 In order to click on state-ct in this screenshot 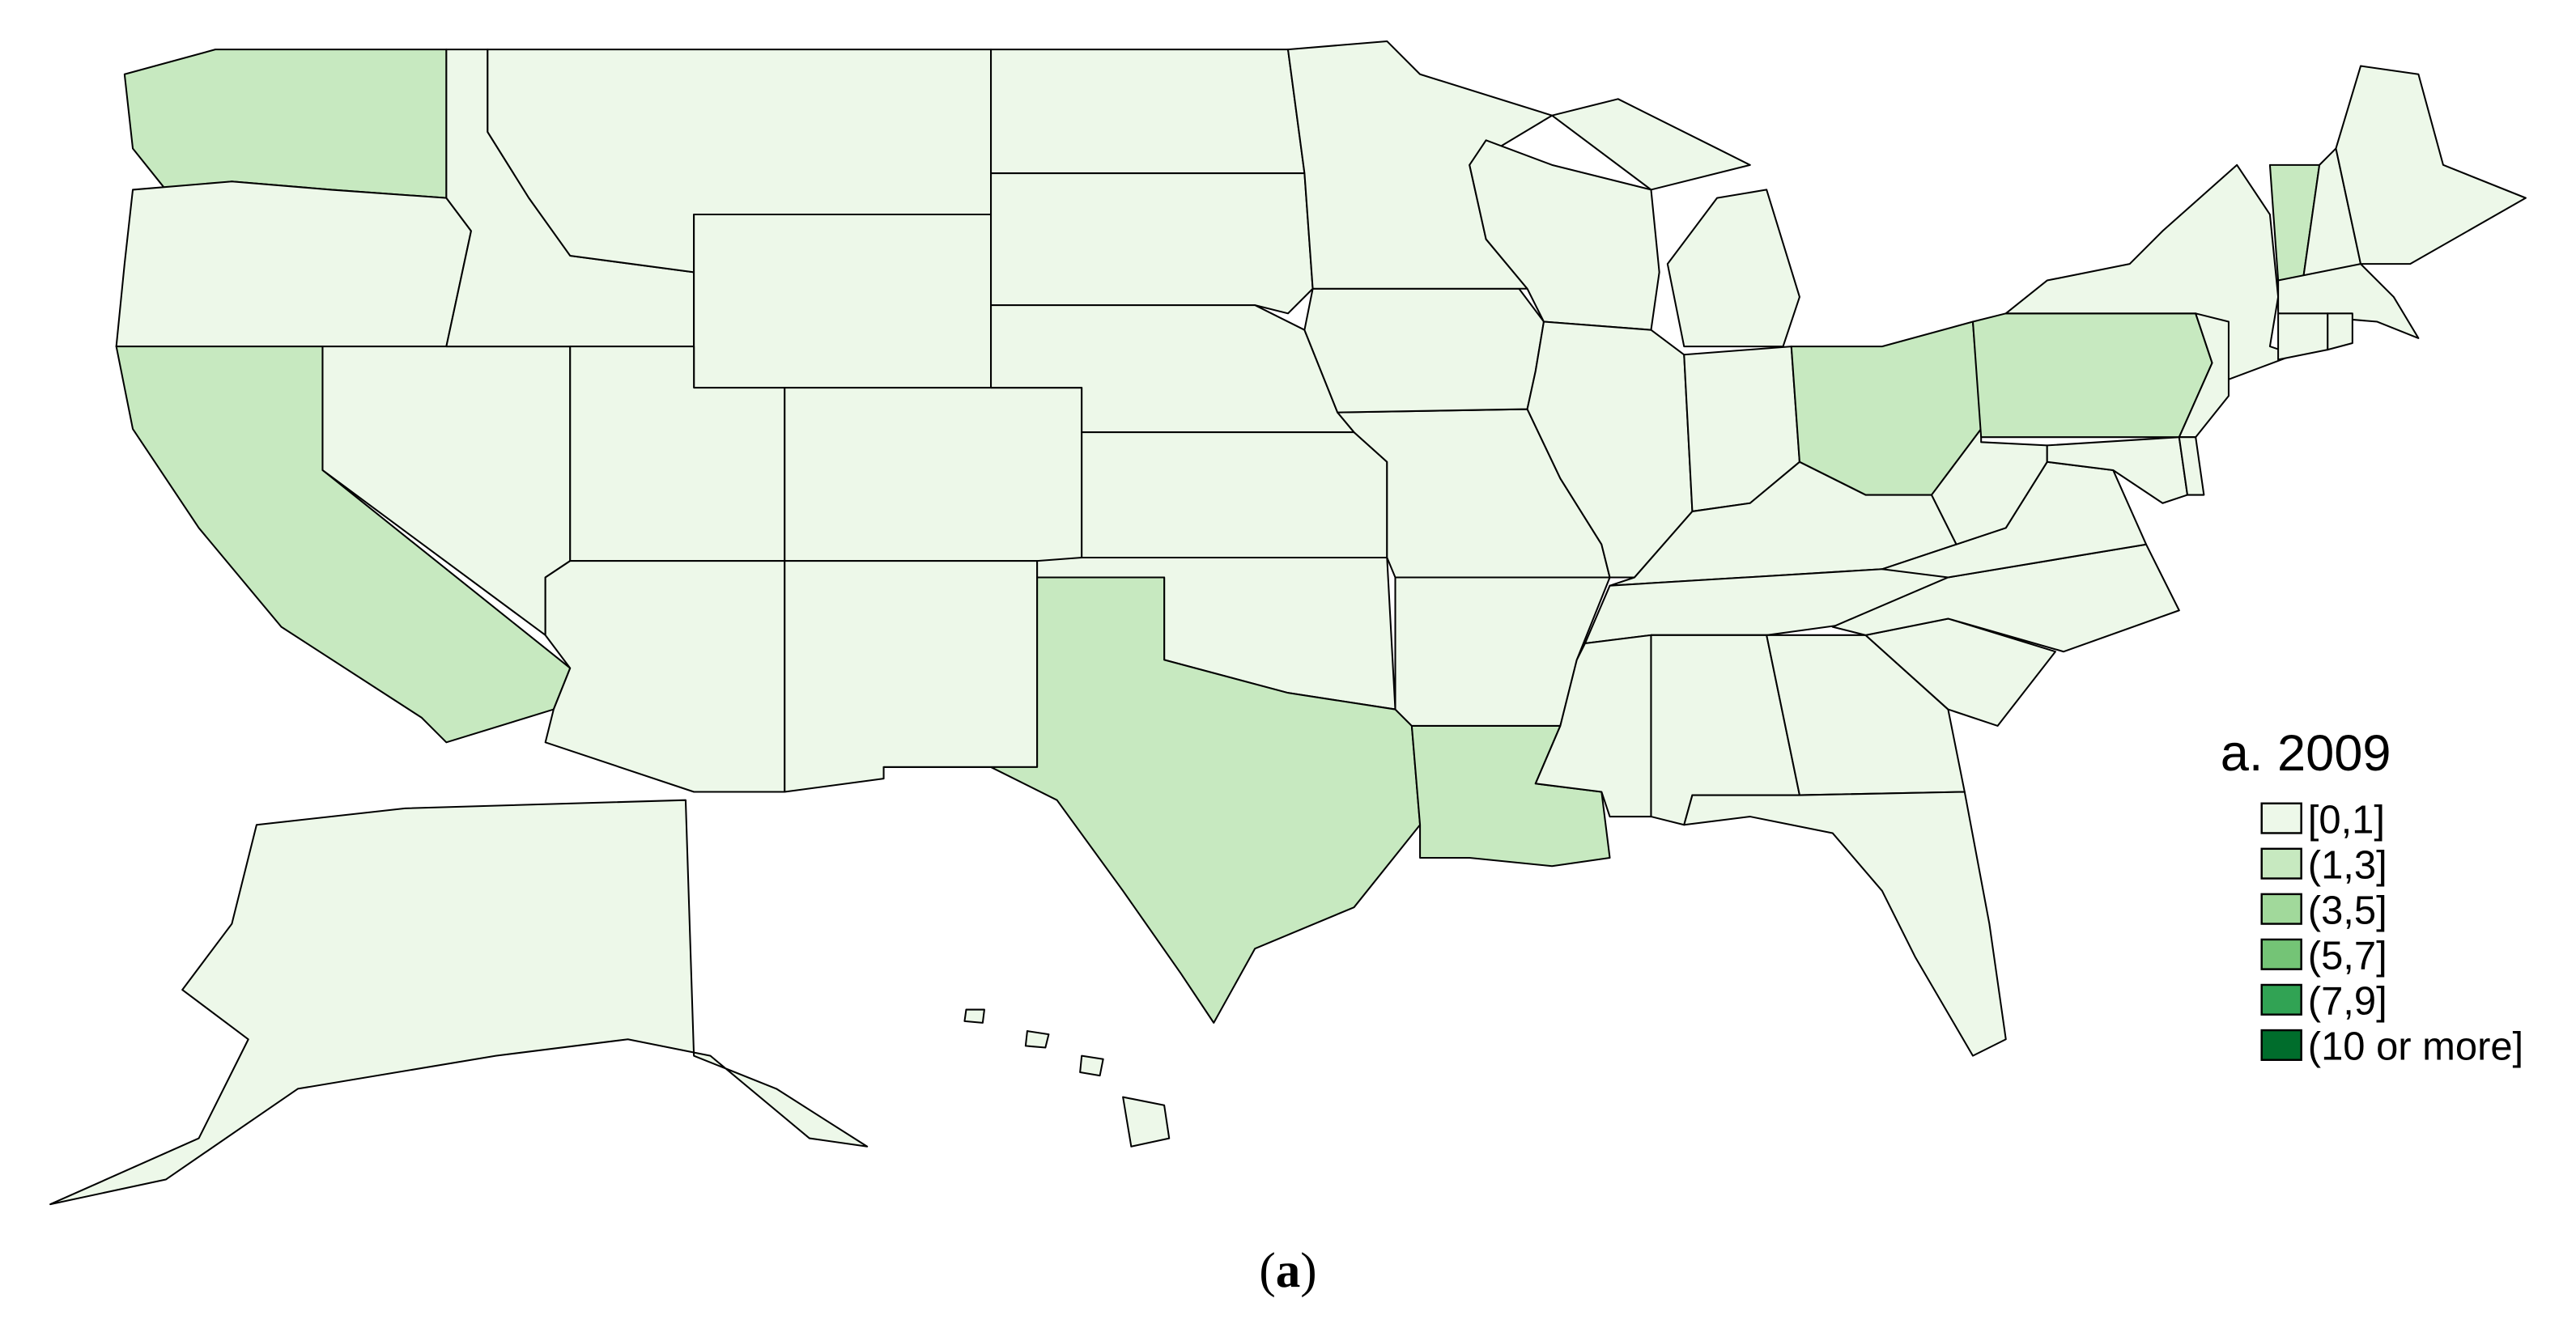, I will do `click(2303, 336)`.